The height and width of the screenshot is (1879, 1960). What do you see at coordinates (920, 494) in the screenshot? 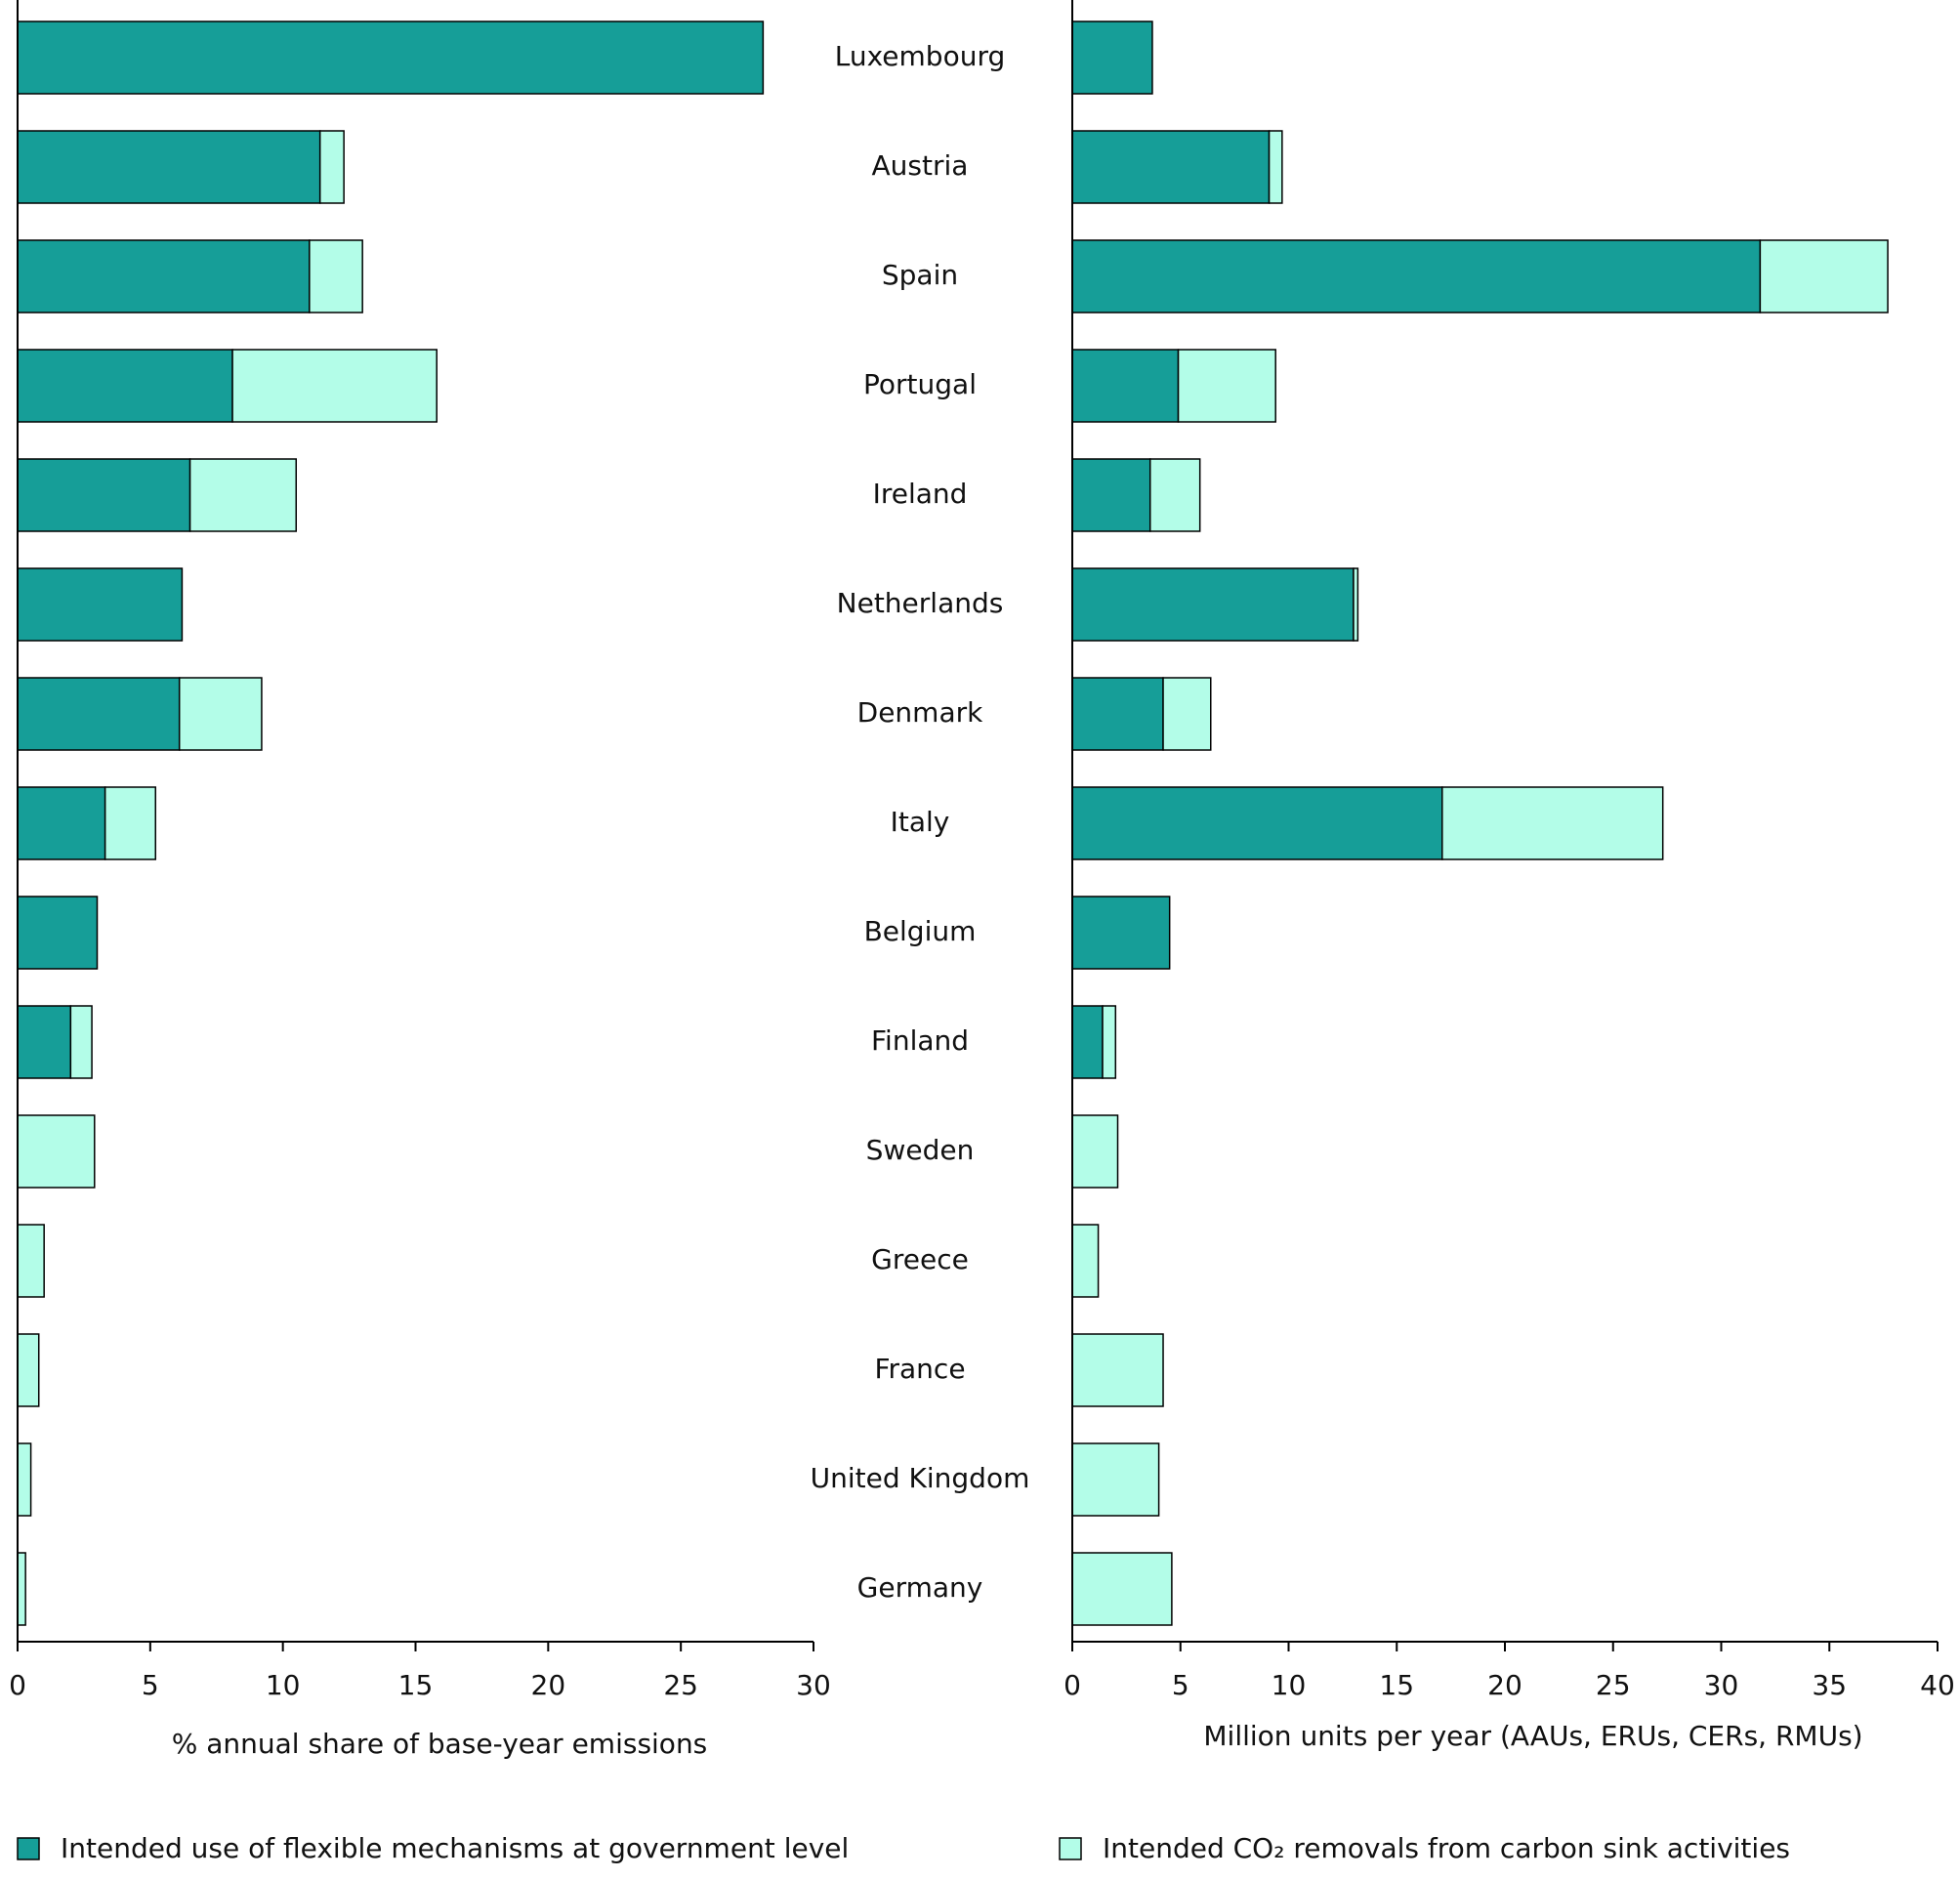
I see `category-label: Ireland` at bounding box center [920, 494].